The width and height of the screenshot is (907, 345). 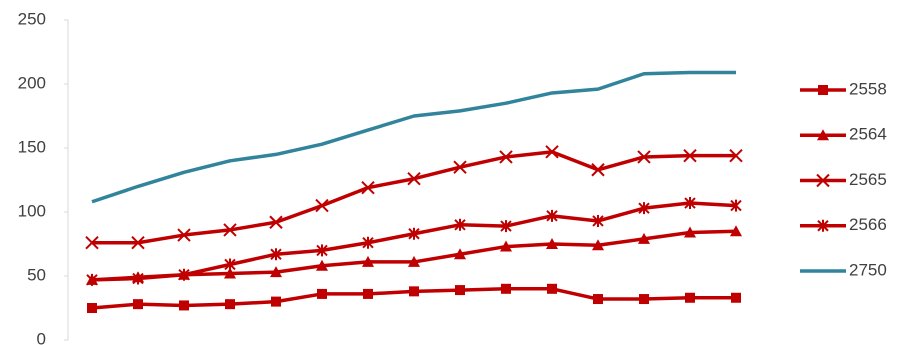 I want to click on legend-label: 2565, so click(x=868, y=179).